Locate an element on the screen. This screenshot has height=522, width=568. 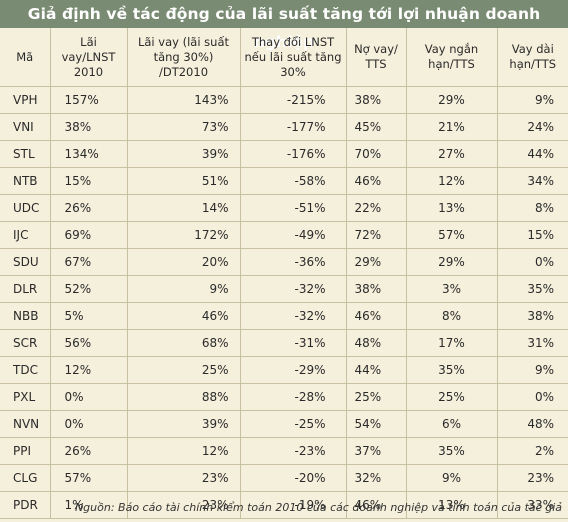
cell-ticker: VNI is located at coordinates (25, 127).